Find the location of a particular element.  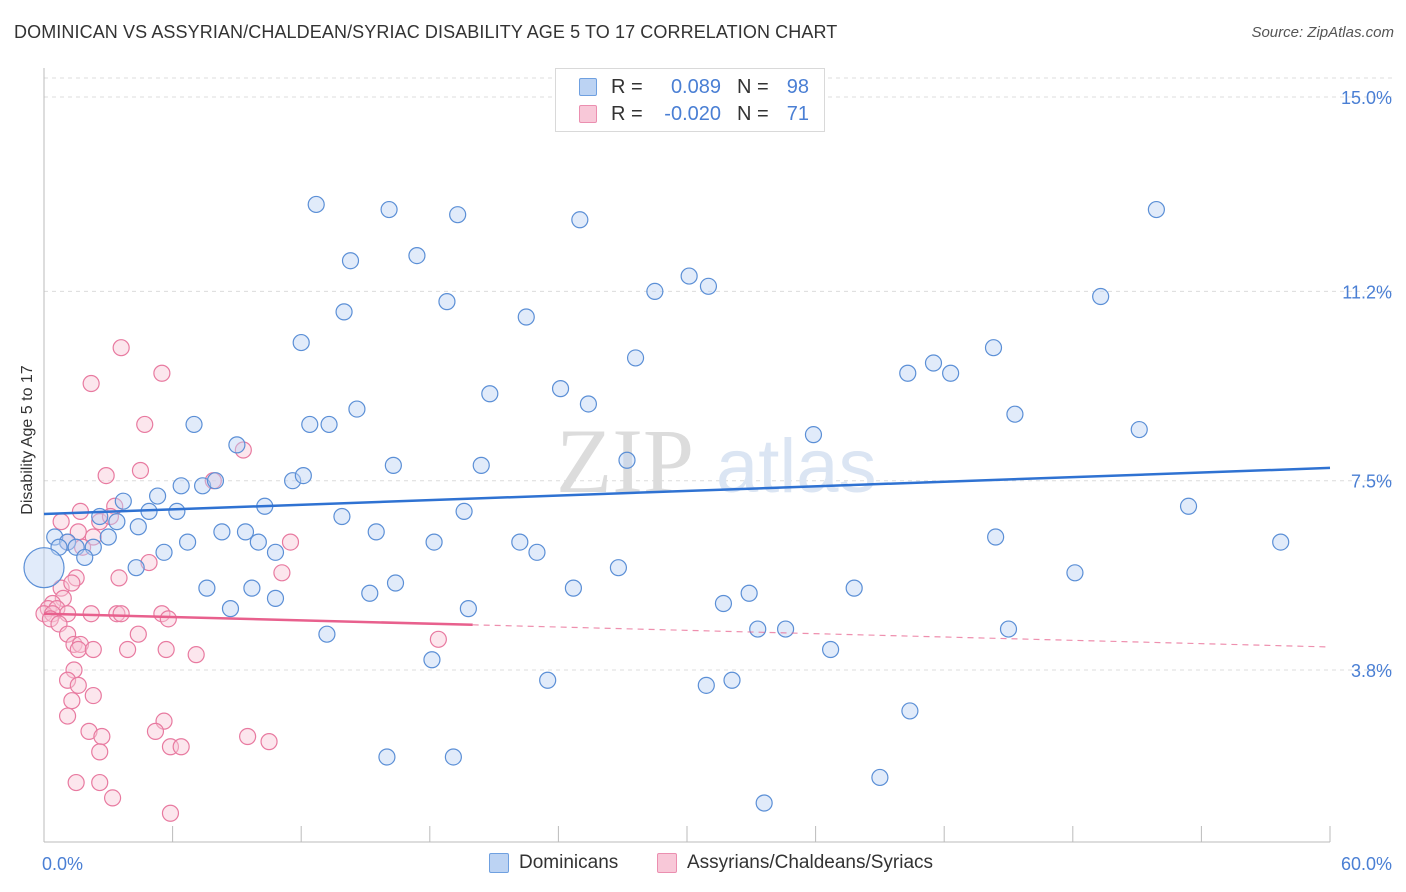

bottom-legend-swatch-dominicans is located at coordinates (499, 863).